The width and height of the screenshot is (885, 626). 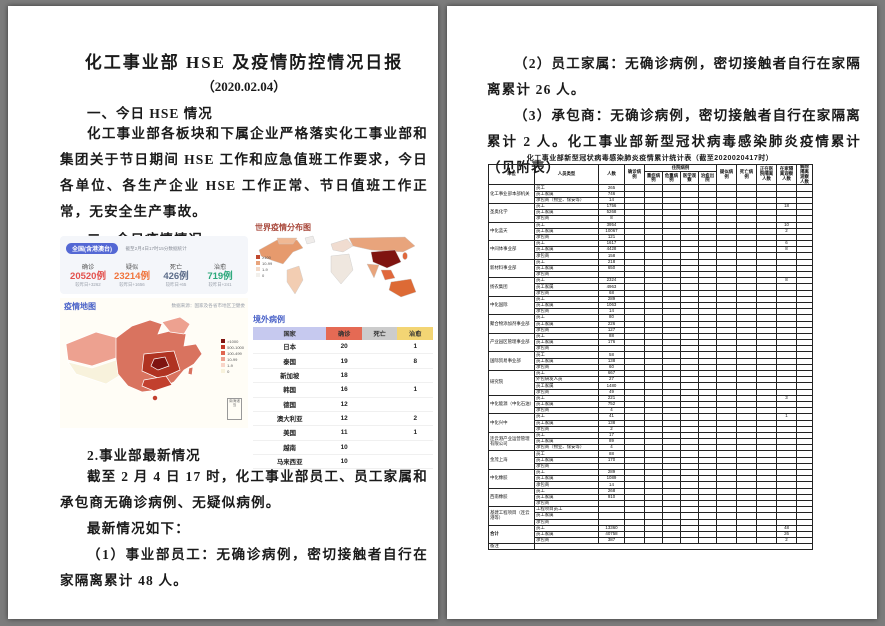 I want to click on table-col-header: 正在医院隔离人数, so click(x=767, y=174).